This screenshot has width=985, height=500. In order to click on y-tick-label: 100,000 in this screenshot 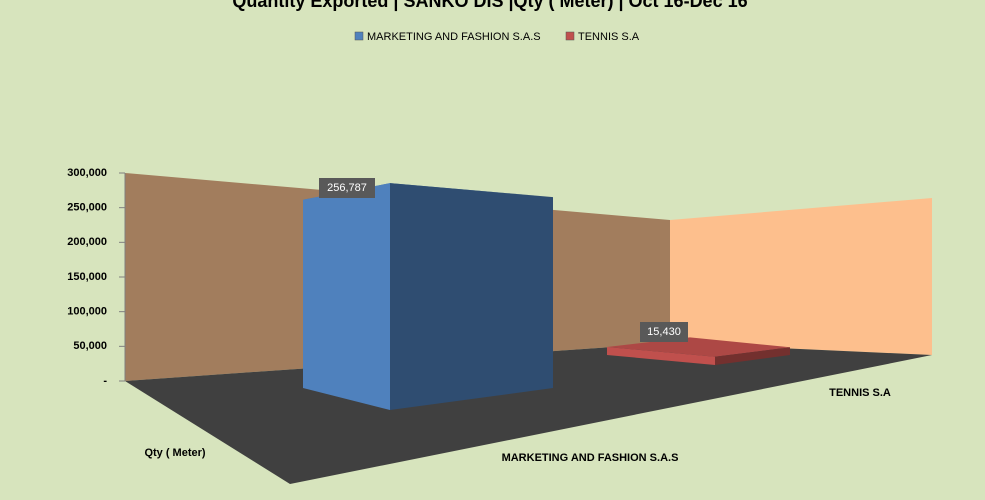, I will do `click(87, 312)`.